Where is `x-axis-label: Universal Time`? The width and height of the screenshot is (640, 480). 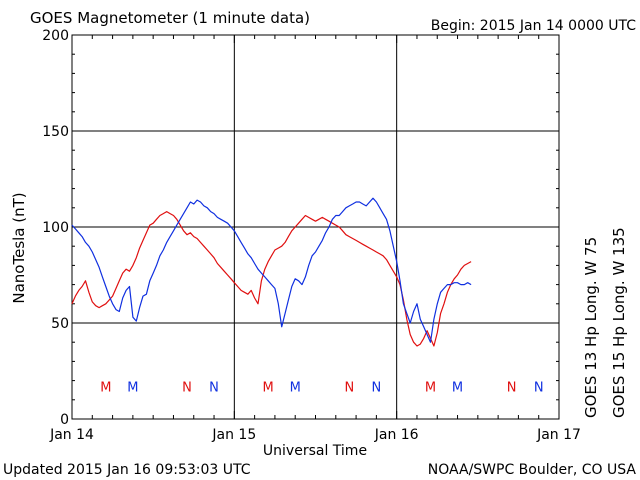
x-axis-label: Universal Time is located at coordinates (315, 451).